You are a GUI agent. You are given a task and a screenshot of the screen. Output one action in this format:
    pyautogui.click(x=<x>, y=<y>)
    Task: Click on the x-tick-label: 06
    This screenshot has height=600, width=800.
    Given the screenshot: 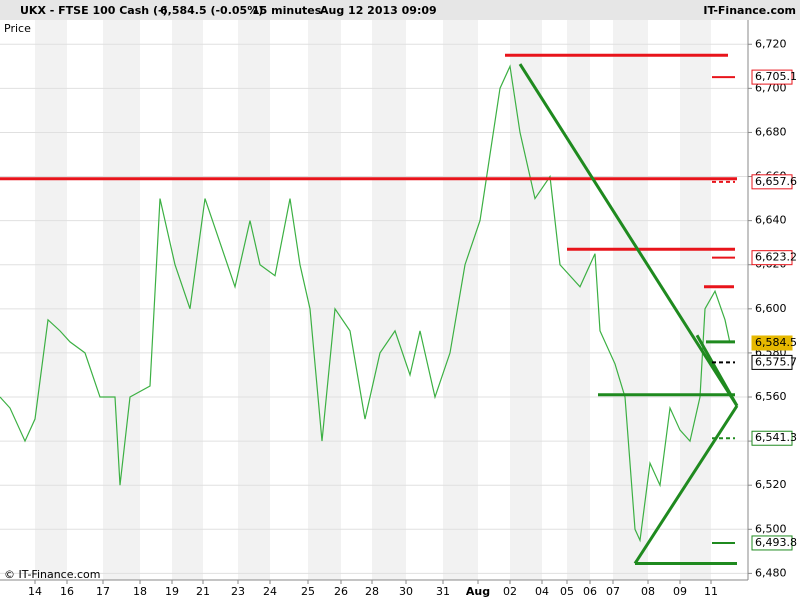 What is the action you would take?
    pyautogui.click(x=590, y=591)
    